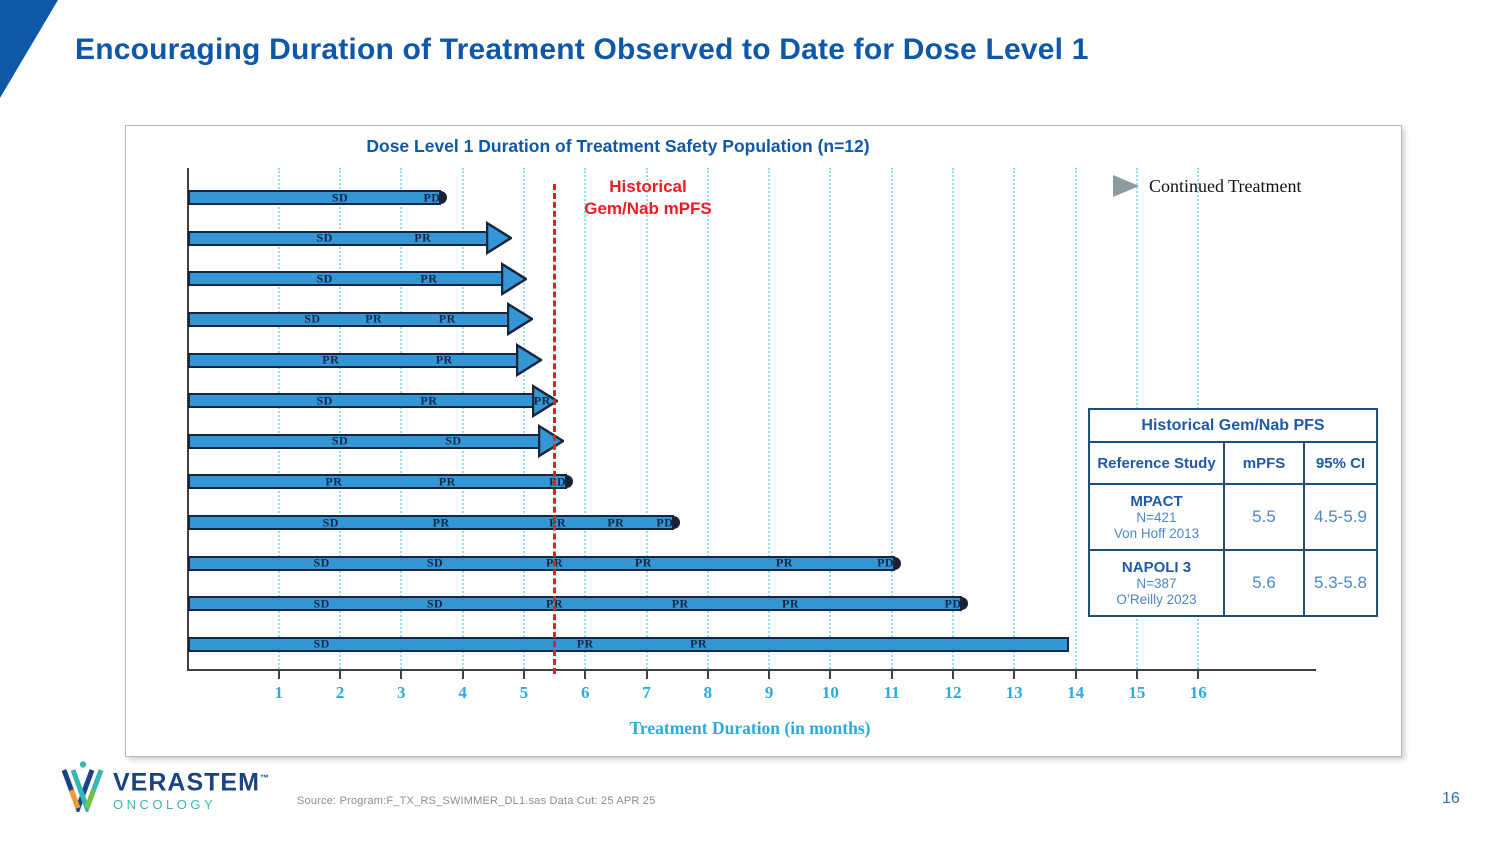 This screenshot has height=844, width=1500. What do you see at coordinates (891, 692) in the screenshot?
I see `x-tick-label: 11` at bounding box center [891, 692].